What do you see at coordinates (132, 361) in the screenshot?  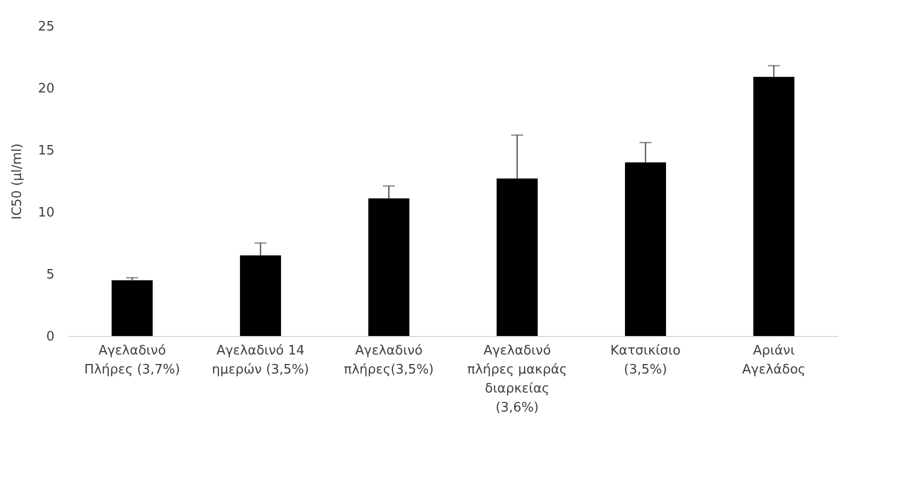 I see `x-tick-label: Αγελαδινό Πλήρες (3,7%)` at bounding box center [132, 361].